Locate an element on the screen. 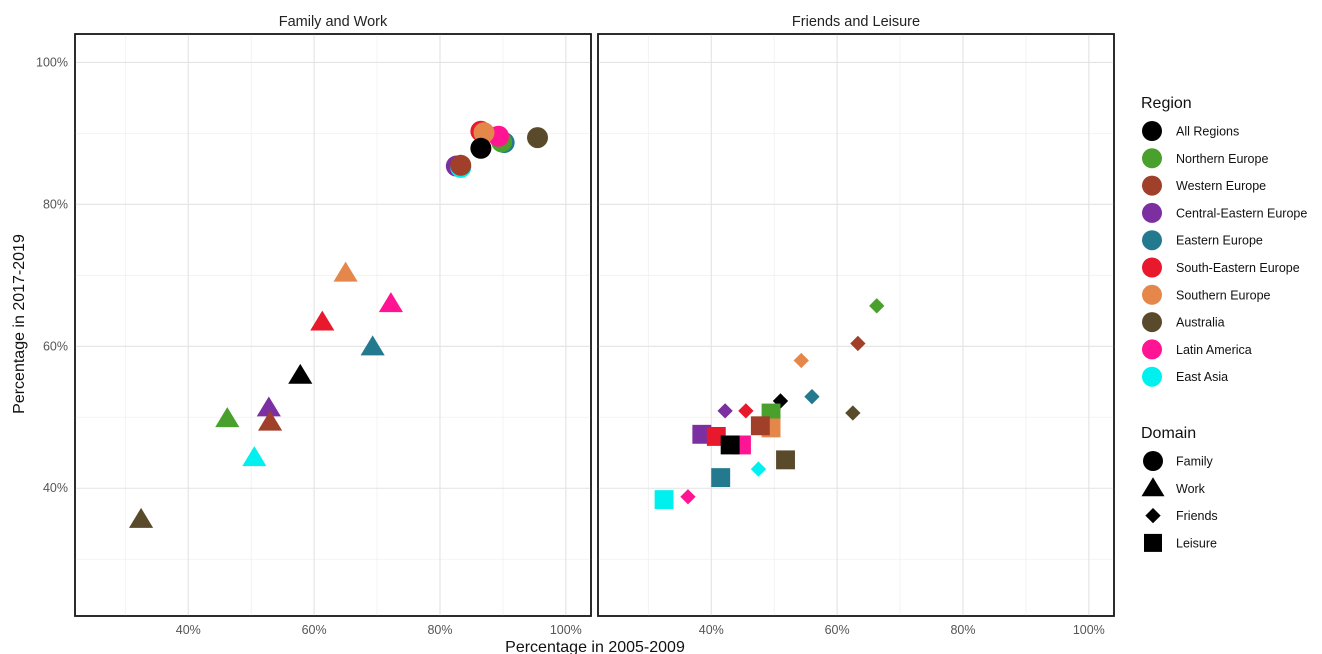 The height and width of the screenshot is (654, 1322). panel-title: Friends and Leisure is located at coordinates (856, 22).